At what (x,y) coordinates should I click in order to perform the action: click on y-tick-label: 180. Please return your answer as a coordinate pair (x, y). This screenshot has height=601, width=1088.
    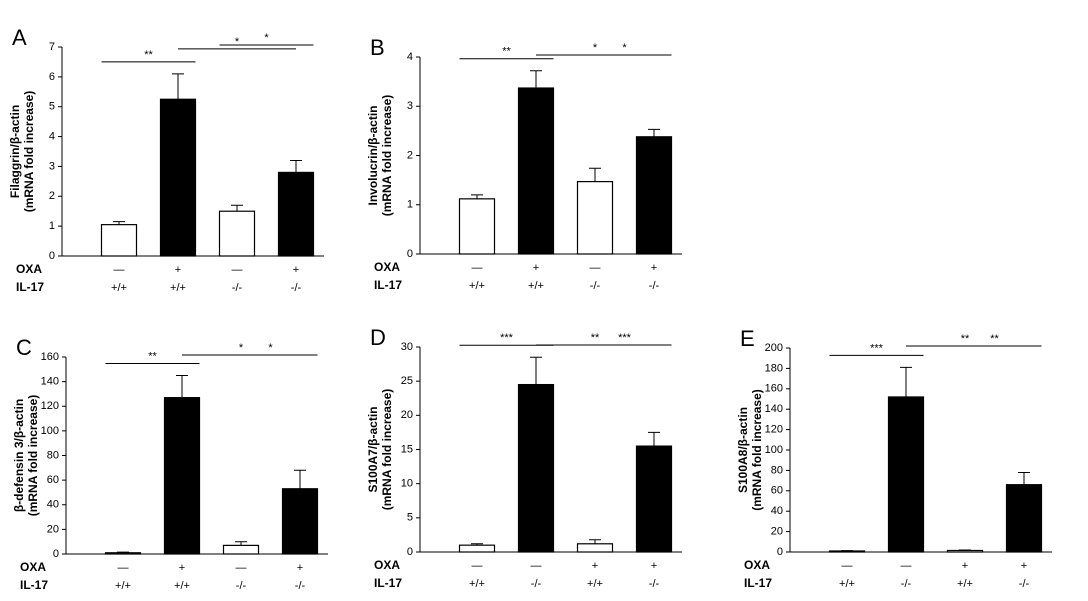
    Looking at the image, I should click on (774, 368).